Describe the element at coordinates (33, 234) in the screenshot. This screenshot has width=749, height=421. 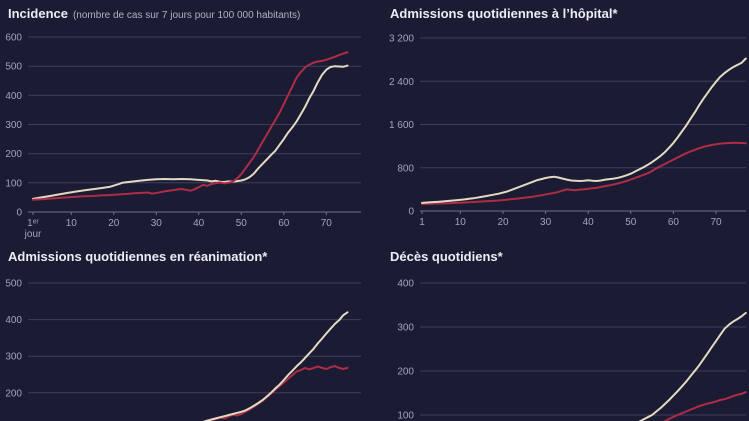
I see `svg-text: jour` at that location.